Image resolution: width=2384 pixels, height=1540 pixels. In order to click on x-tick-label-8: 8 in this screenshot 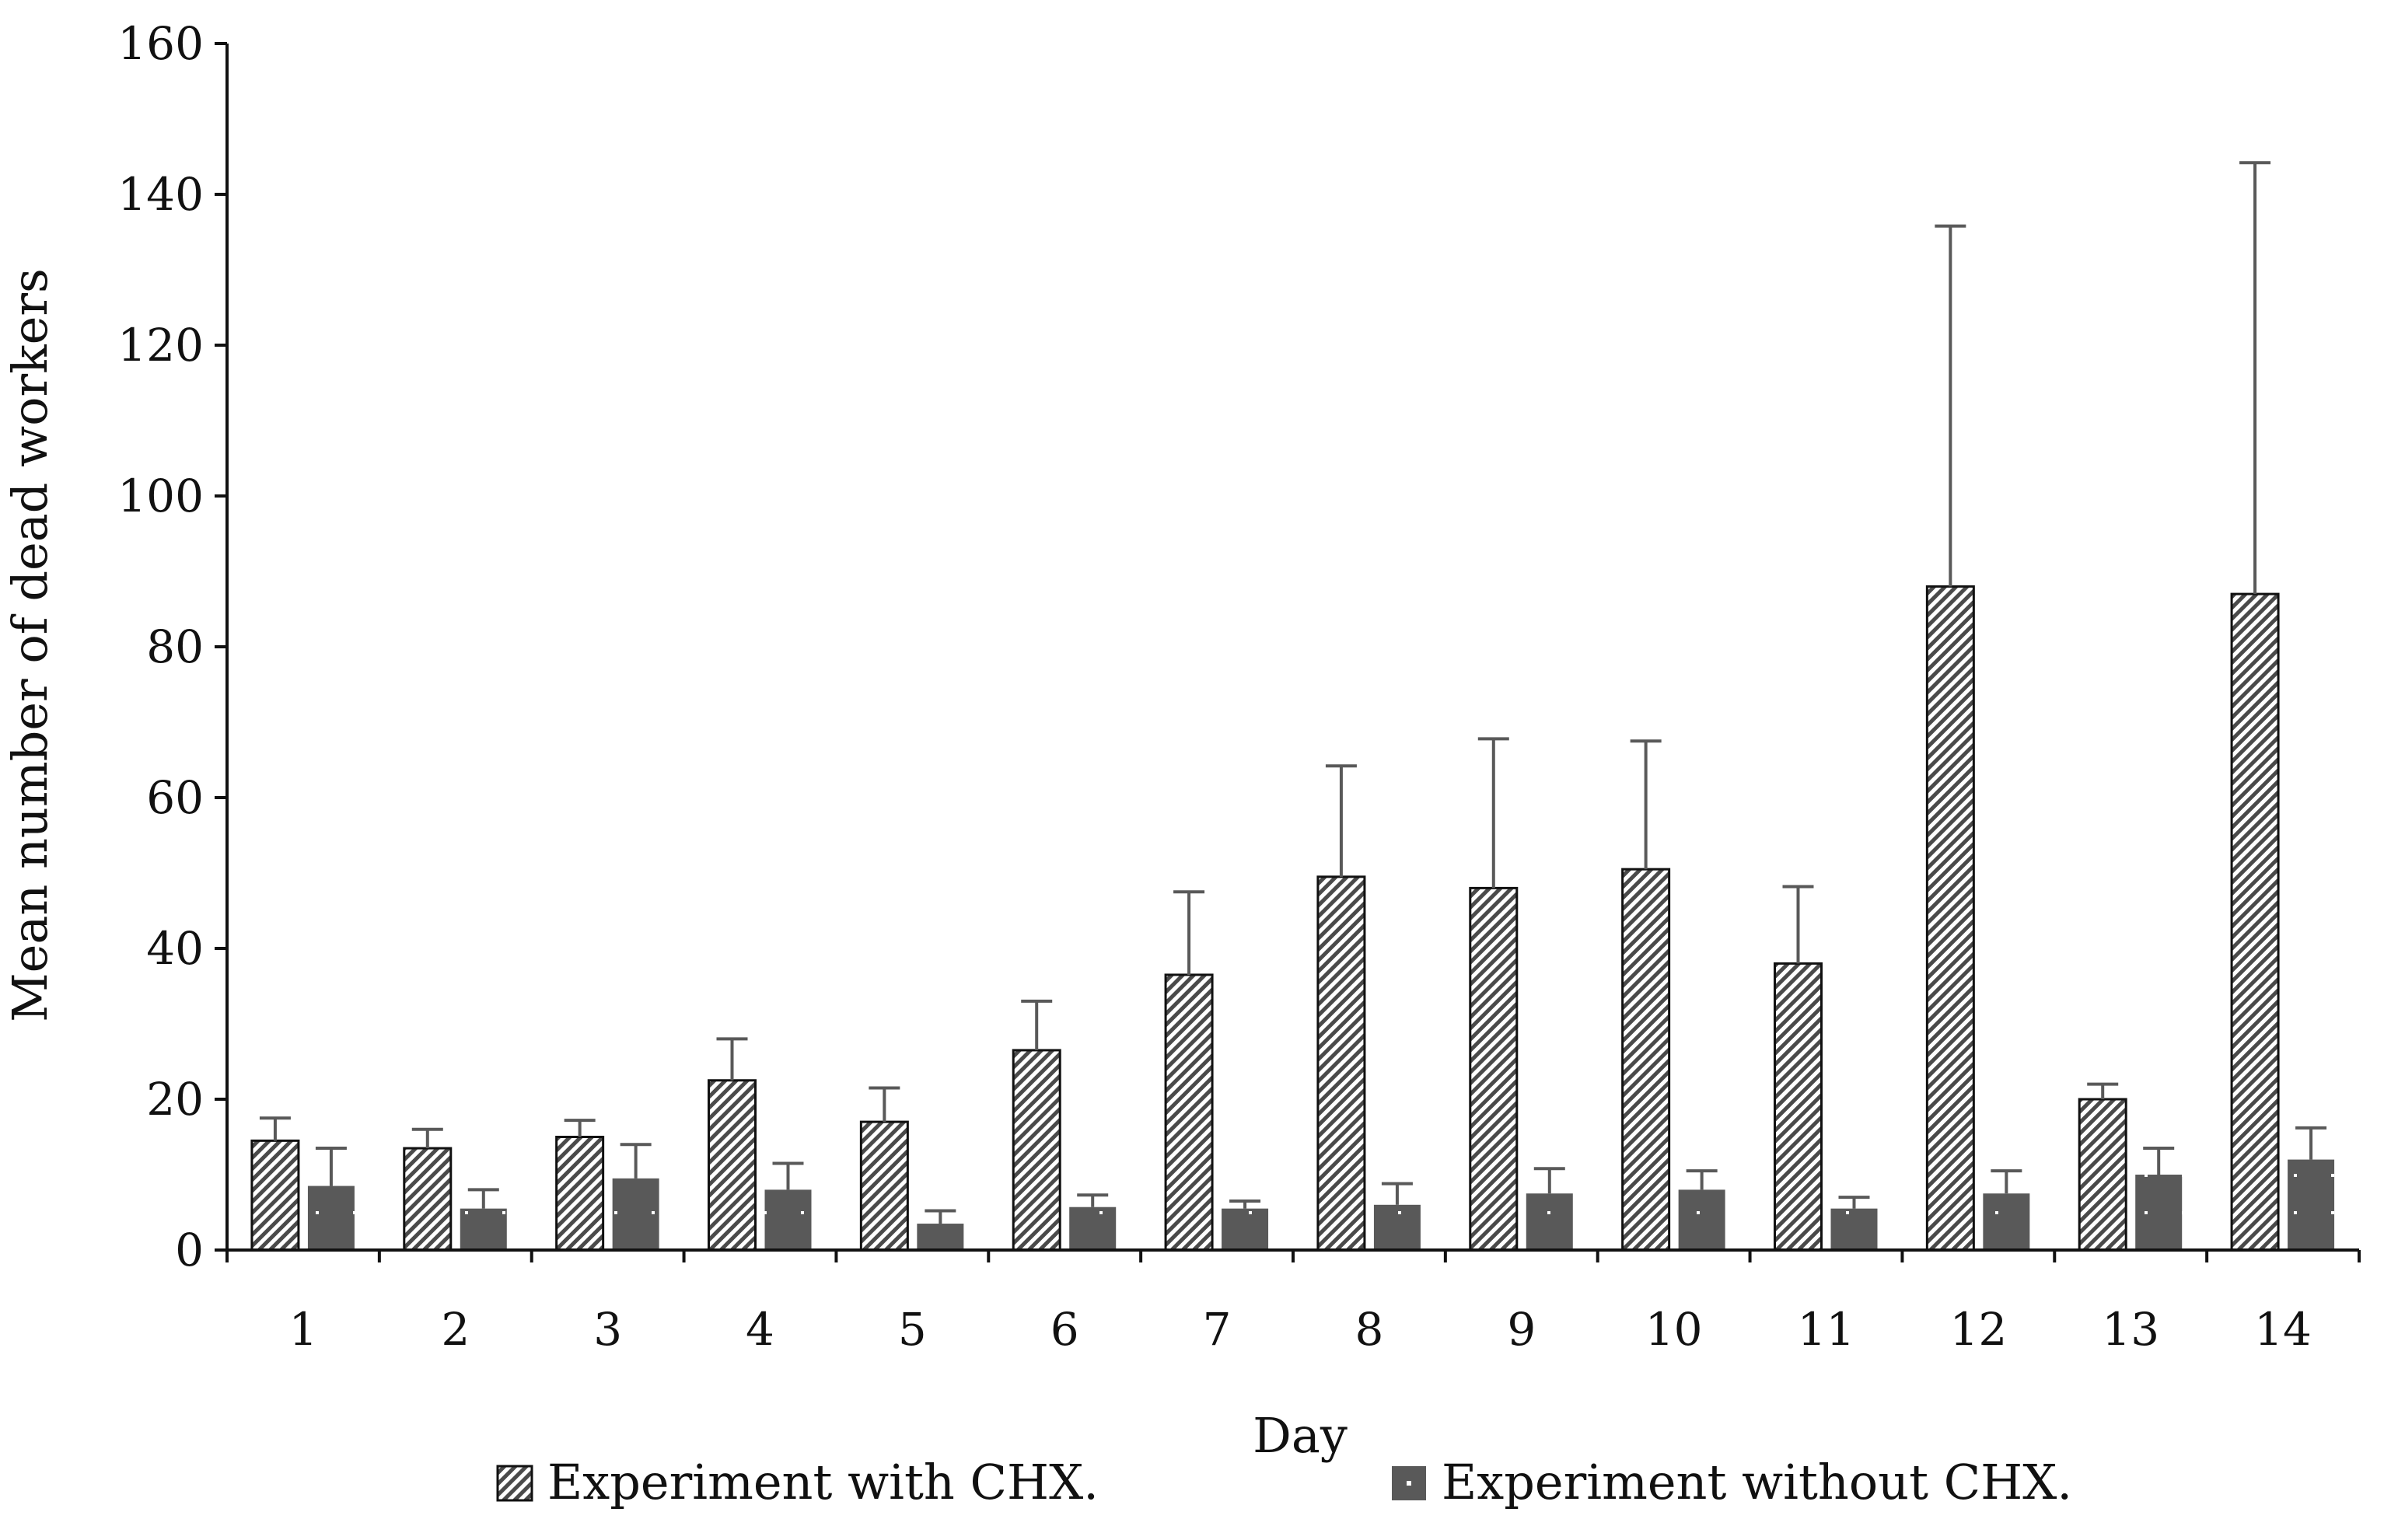, I will do `click(1369, 1329)`.